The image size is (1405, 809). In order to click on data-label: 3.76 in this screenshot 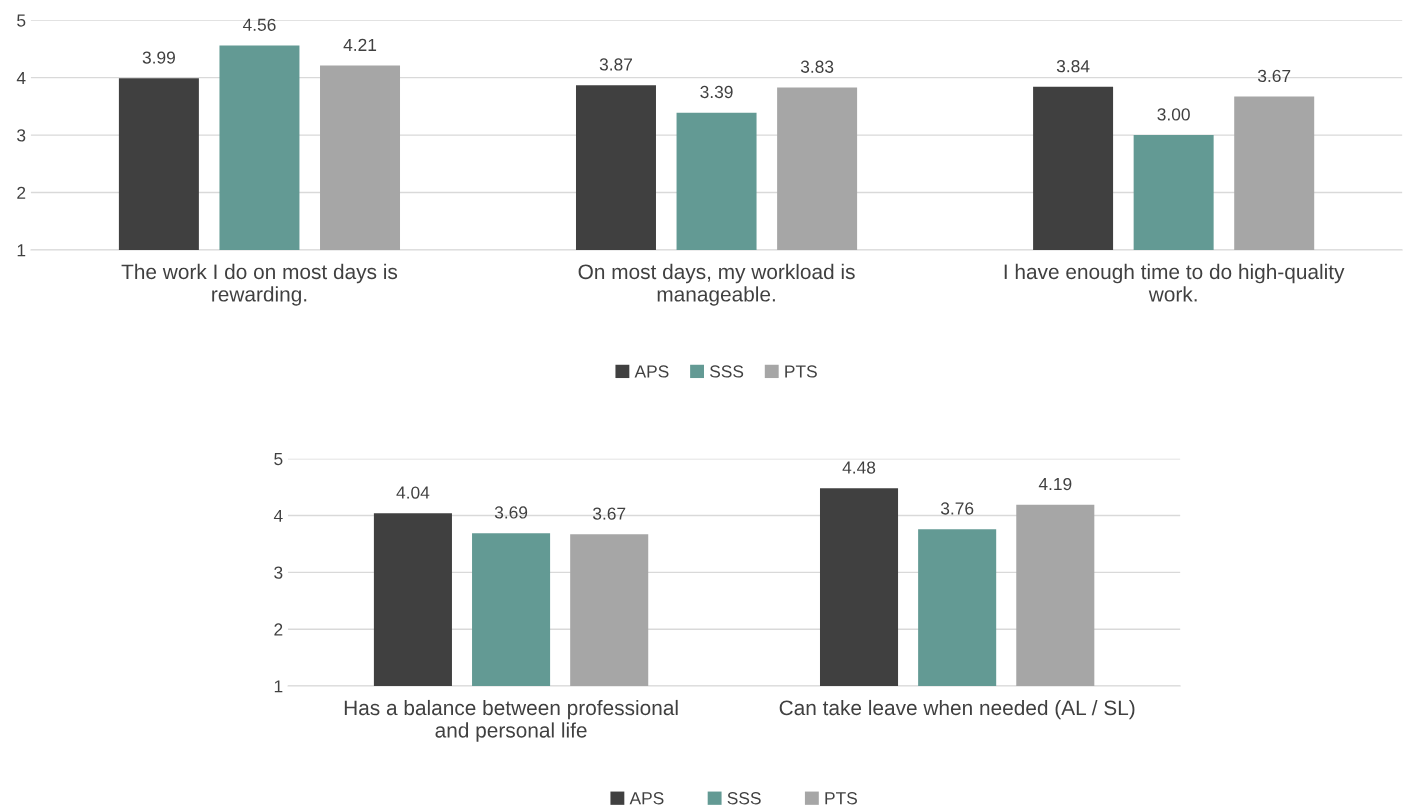, I will do `click(957, 508)`.